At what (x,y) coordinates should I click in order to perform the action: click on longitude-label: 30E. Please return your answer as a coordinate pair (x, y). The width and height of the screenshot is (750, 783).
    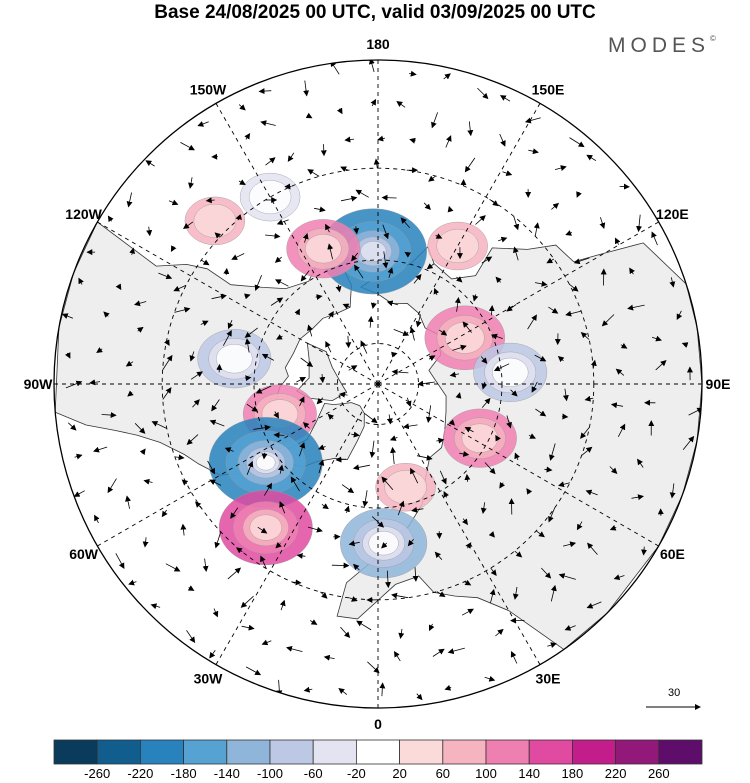
    Looking at the image, I should click on (548, 678).